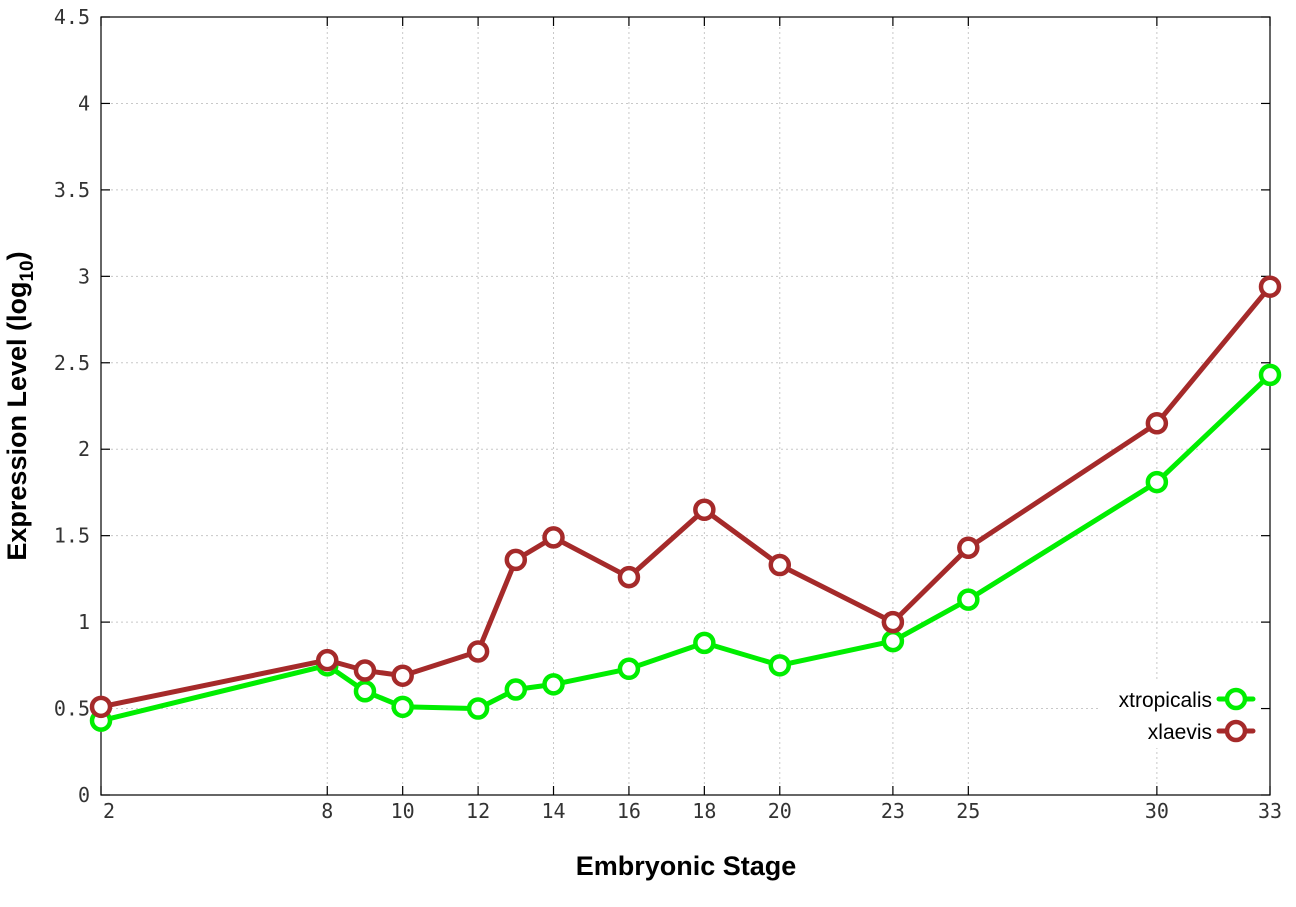  What do you see at coordinates (72, 709) in the screenshot?
I see `y-tick-label: 0.5` at bounding box center [72, 709].